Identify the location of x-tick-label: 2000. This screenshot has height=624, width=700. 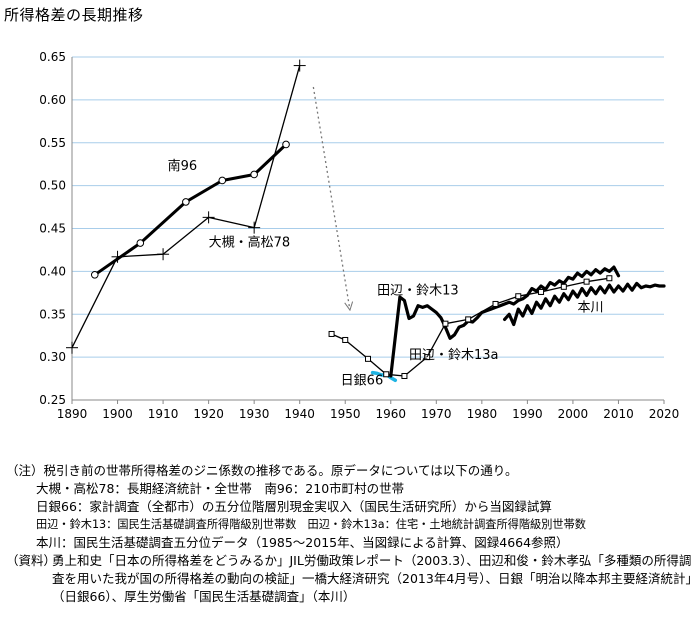
(573, 414).